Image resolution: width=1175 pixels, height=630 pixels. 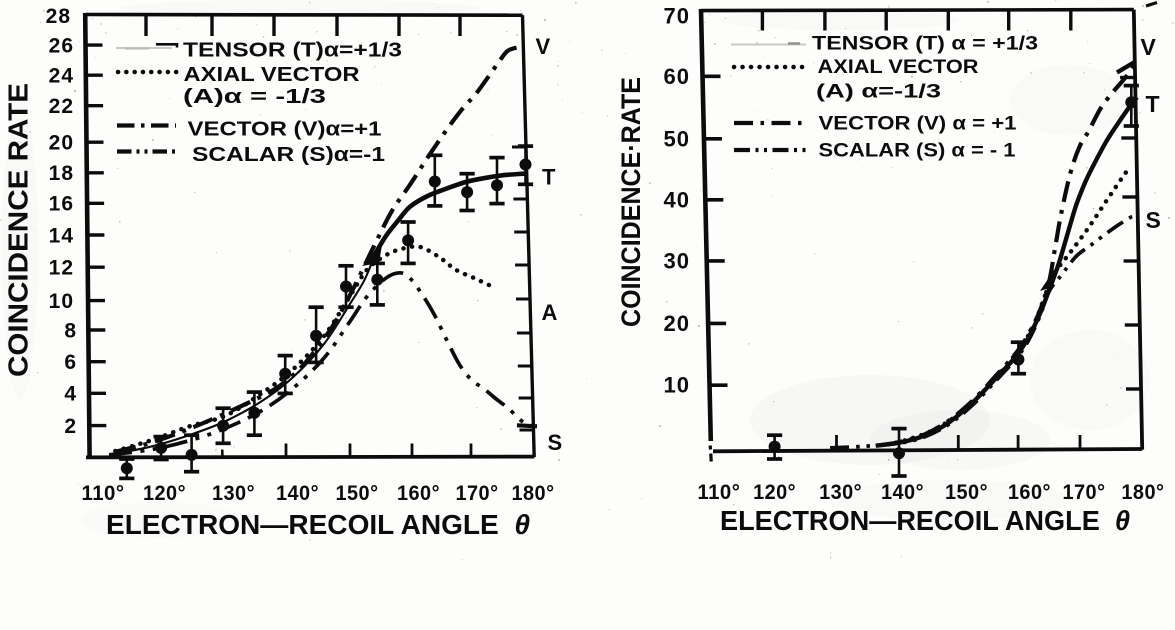 What do you see at coordinates (677, 138) in the screenshot?
I see `svg-text: 50` at bounding box center [677, 138].